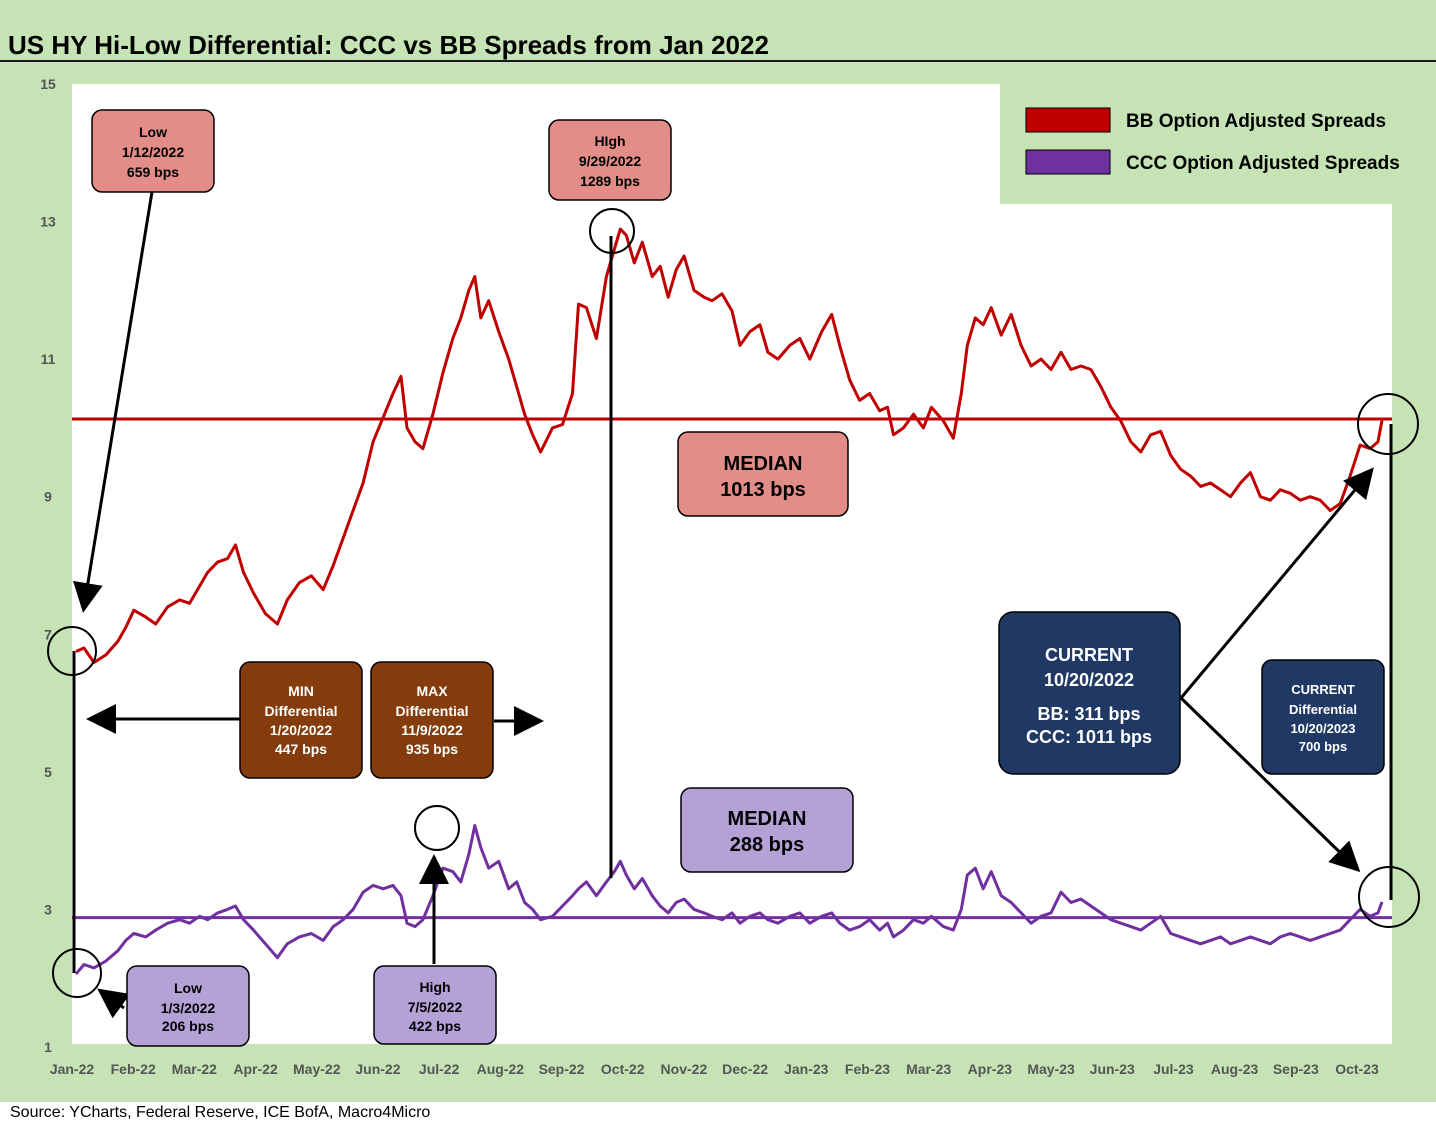  What do you see at coordinates (1323, 709) in the screenshot?
I see `current-diff-line2: Differential` at bounding box center [1323, 709].